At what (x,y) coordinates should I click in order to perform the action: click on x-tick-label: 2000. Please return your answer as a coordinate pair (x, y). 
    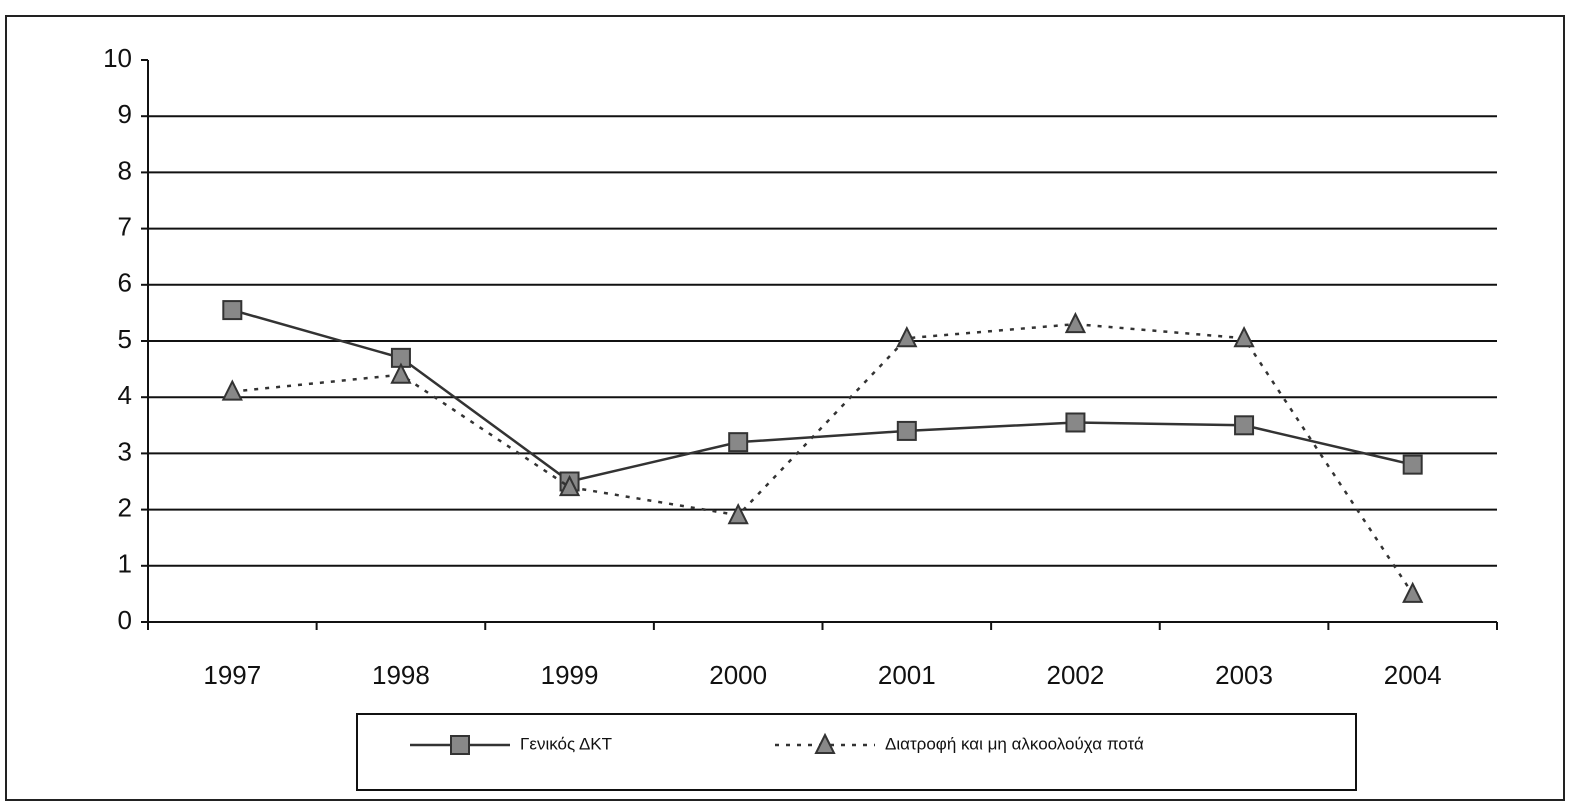
    Looking at the image, I should click on (738, 675).